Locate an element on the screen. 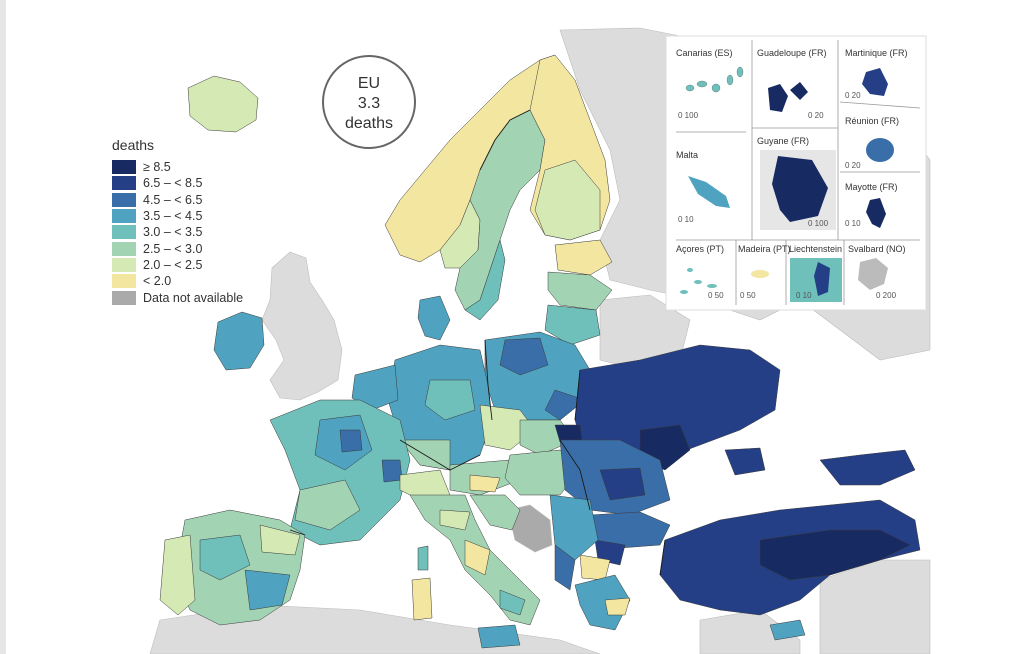  inset-dividers is located at coordinates (798, 172).